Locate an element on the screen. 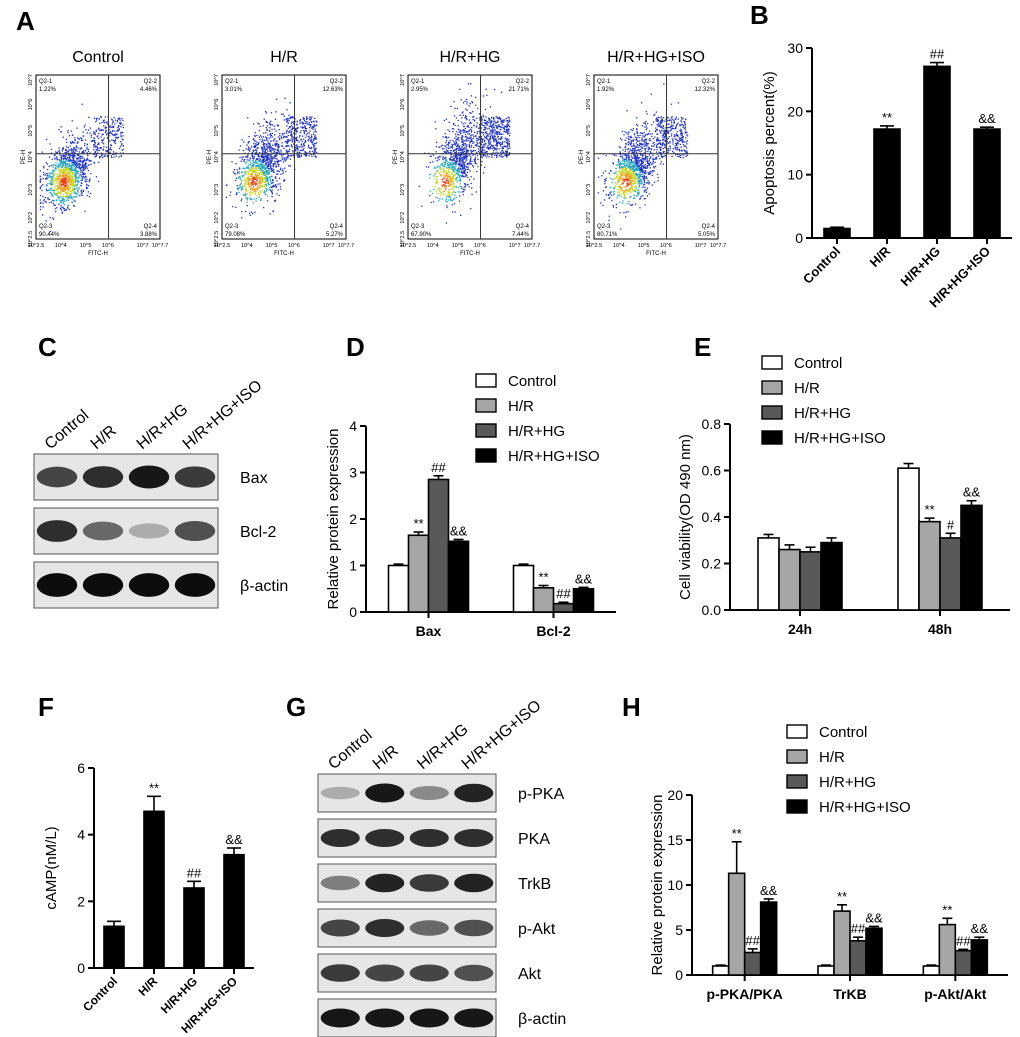 The height and width of the screenshot is (1037, 1020). x-tick-label: 10^6 is located at coordinates (108, 246).